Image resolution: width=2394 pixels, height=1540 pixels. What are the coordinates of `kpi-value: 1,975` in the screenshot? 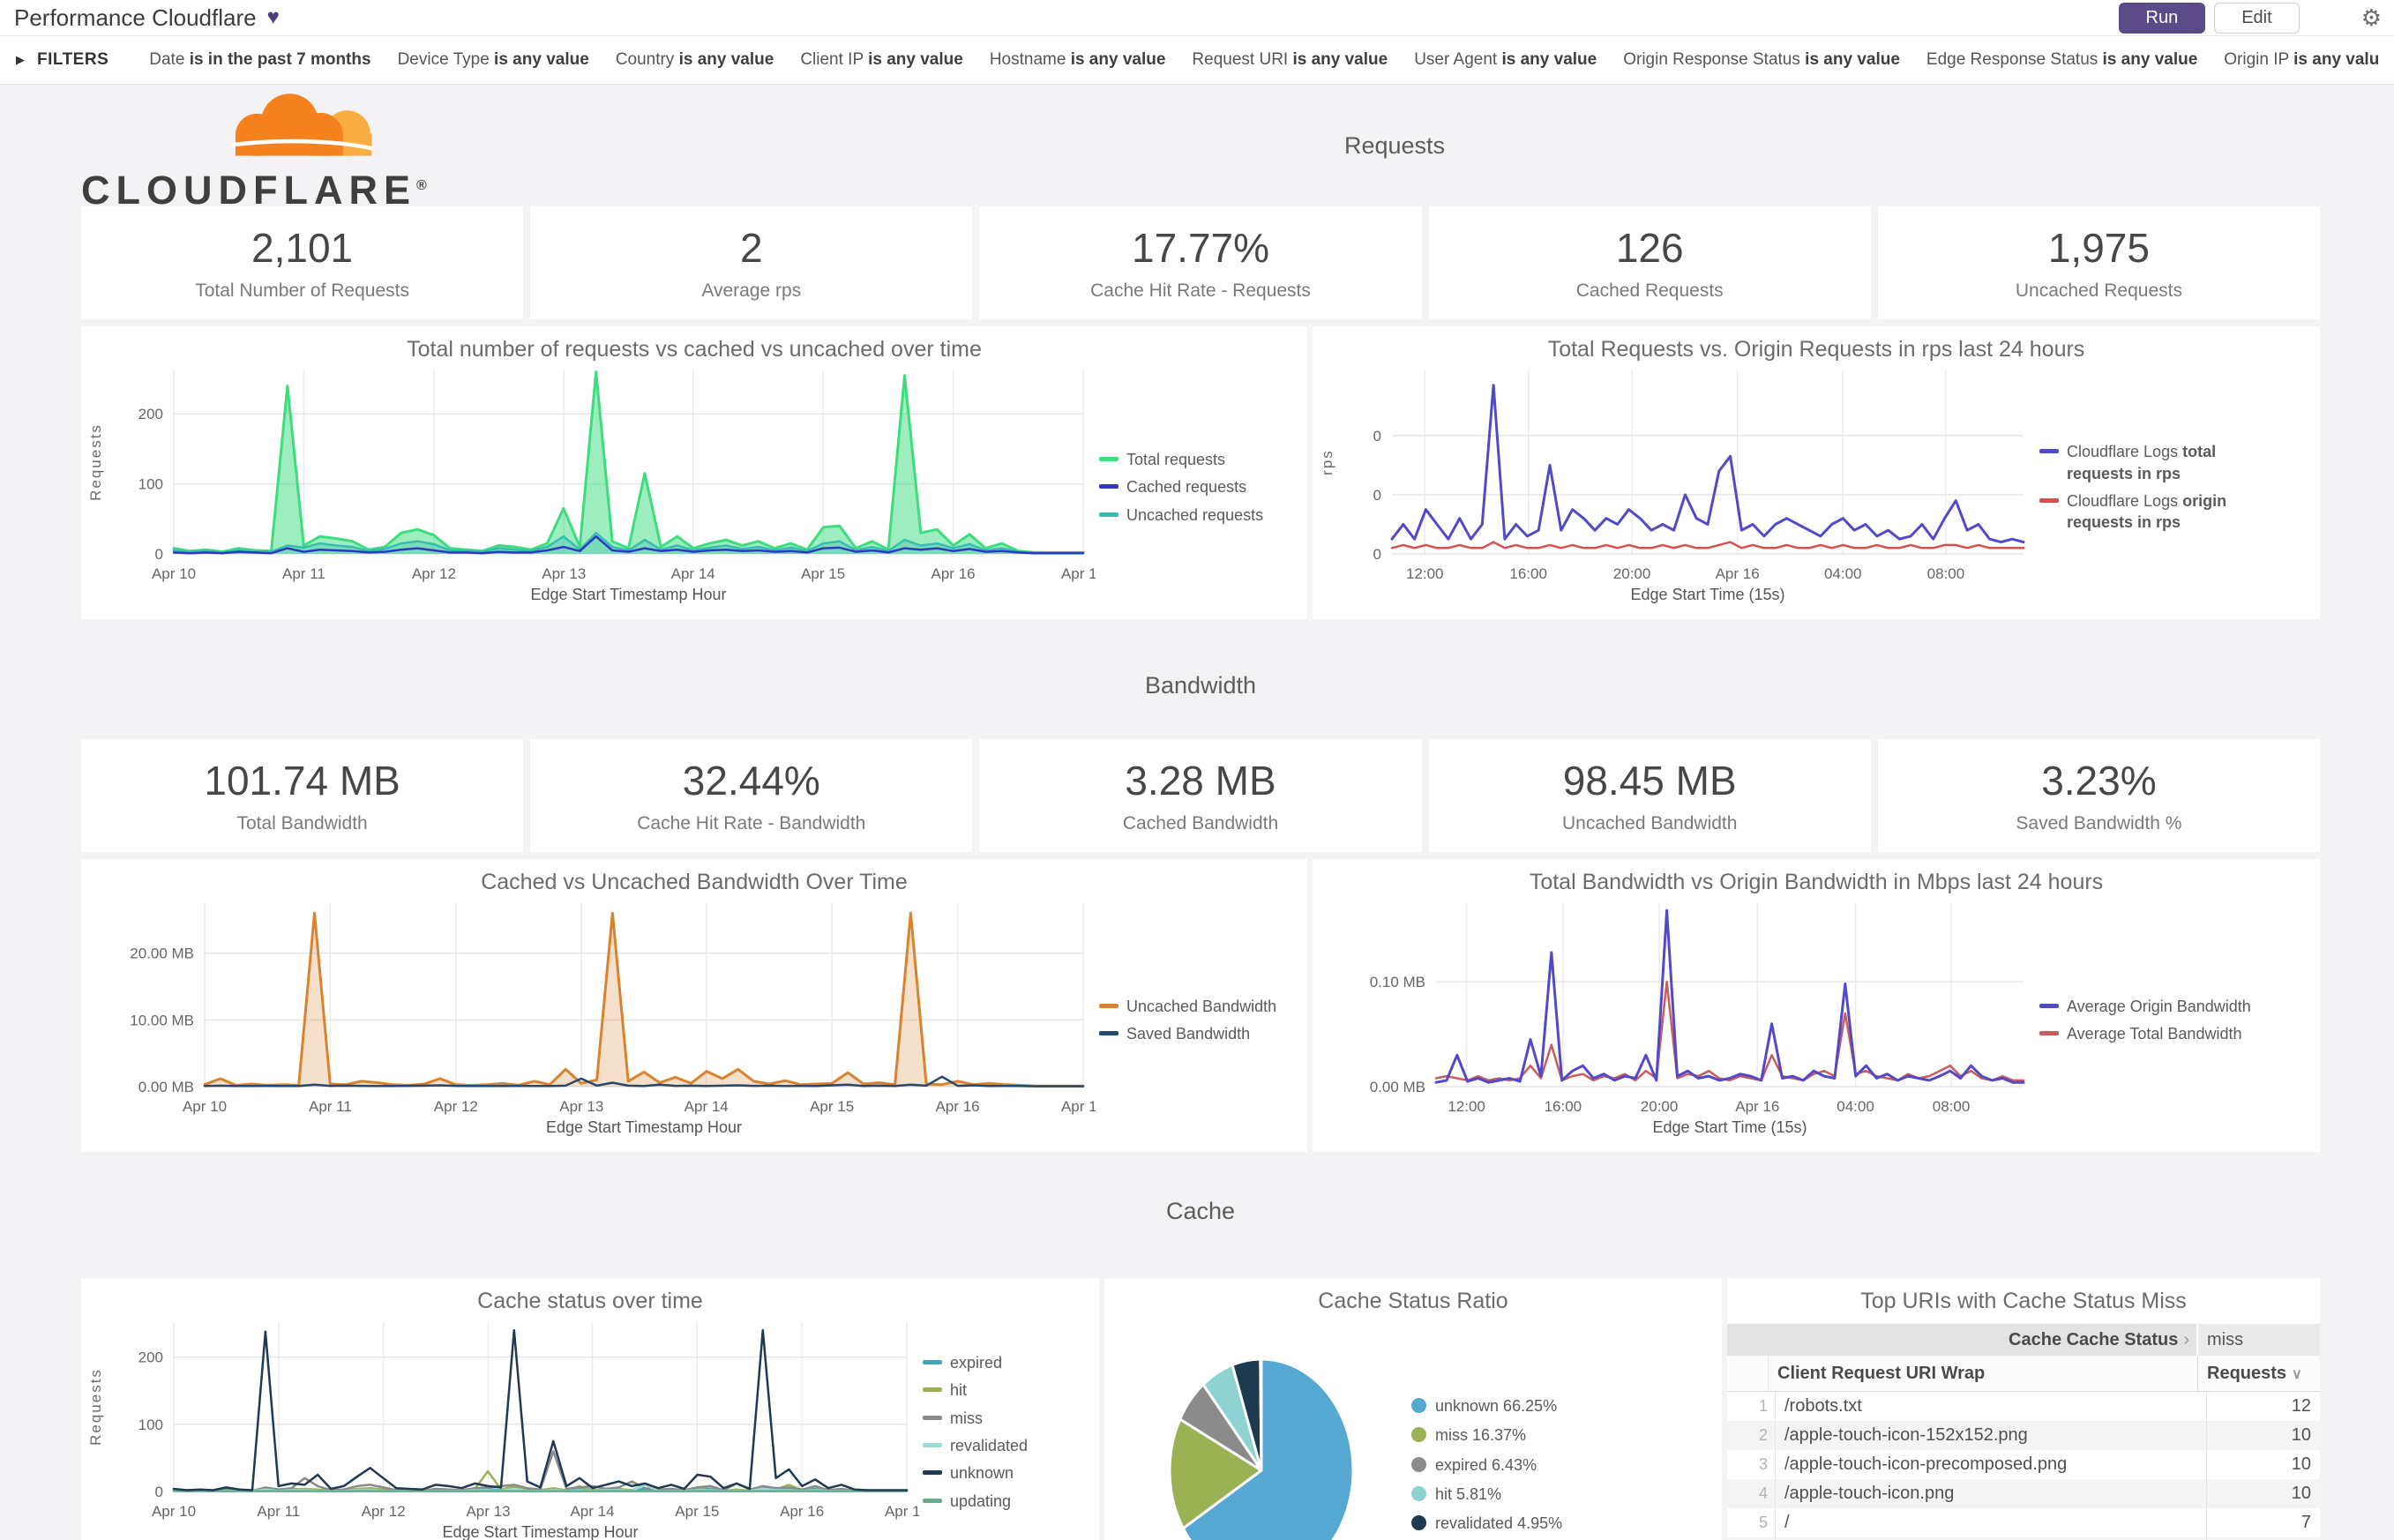 It's located at (2098, 248).